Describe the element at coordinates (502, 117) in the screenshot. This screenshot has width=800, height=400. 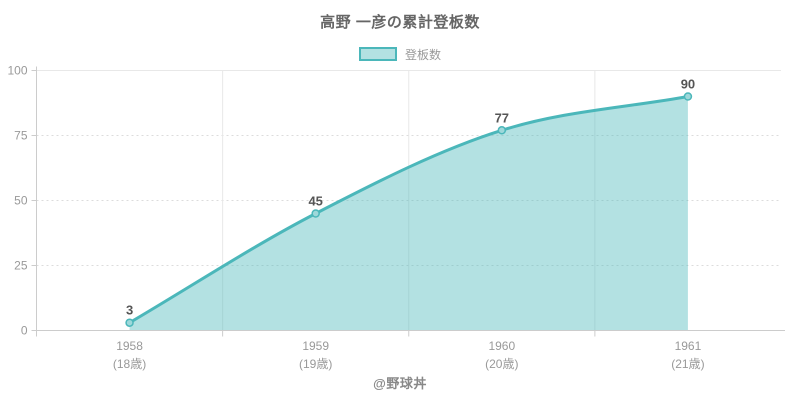
I see `data-point-label: 77` at that location.